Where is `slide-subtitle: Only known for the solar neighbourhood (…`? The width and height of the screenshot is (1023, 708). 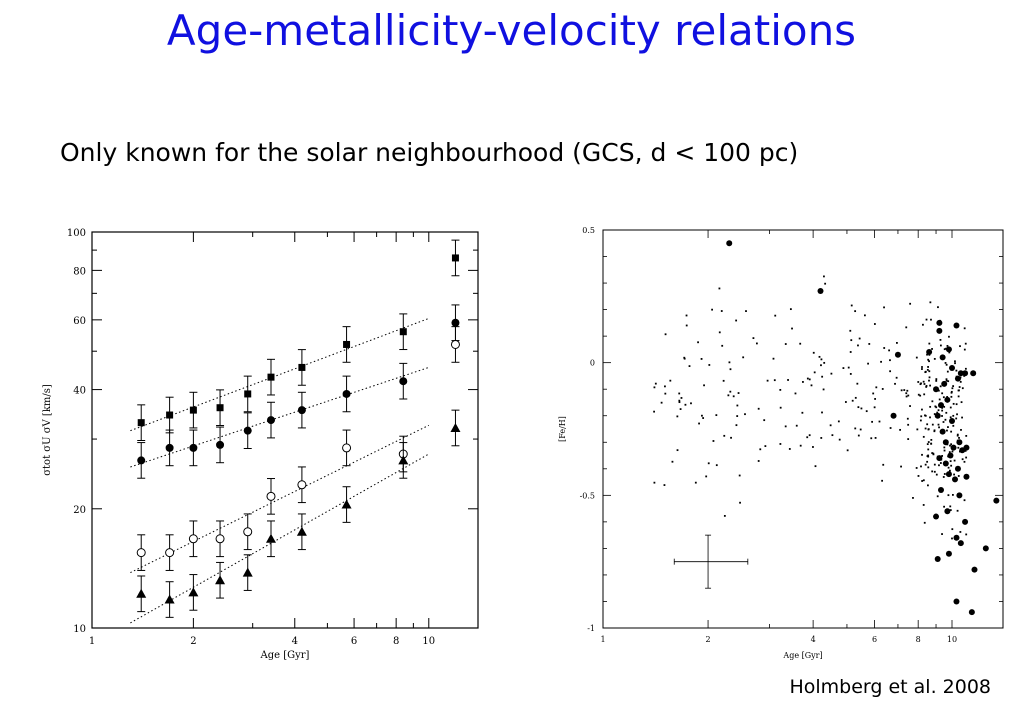
slide-subtitle: Only known for the solar neighbourhood (… is located at coordinates (429, 152).